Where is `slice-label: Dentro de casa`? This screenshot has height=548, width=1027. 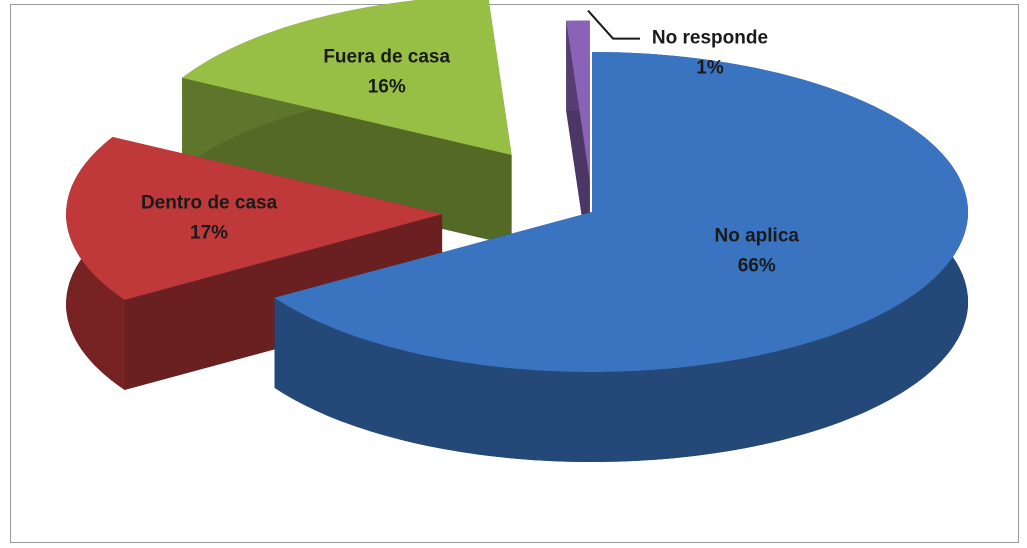
slice-label: Dentro de casa is located at coordinates (209, 202).